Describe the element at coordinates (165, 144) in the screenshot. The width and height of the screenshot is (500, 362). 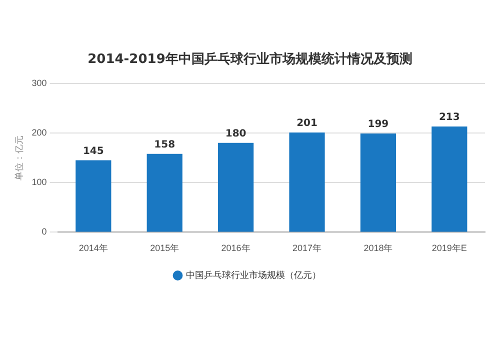
I see `data-label: 158` at that location.